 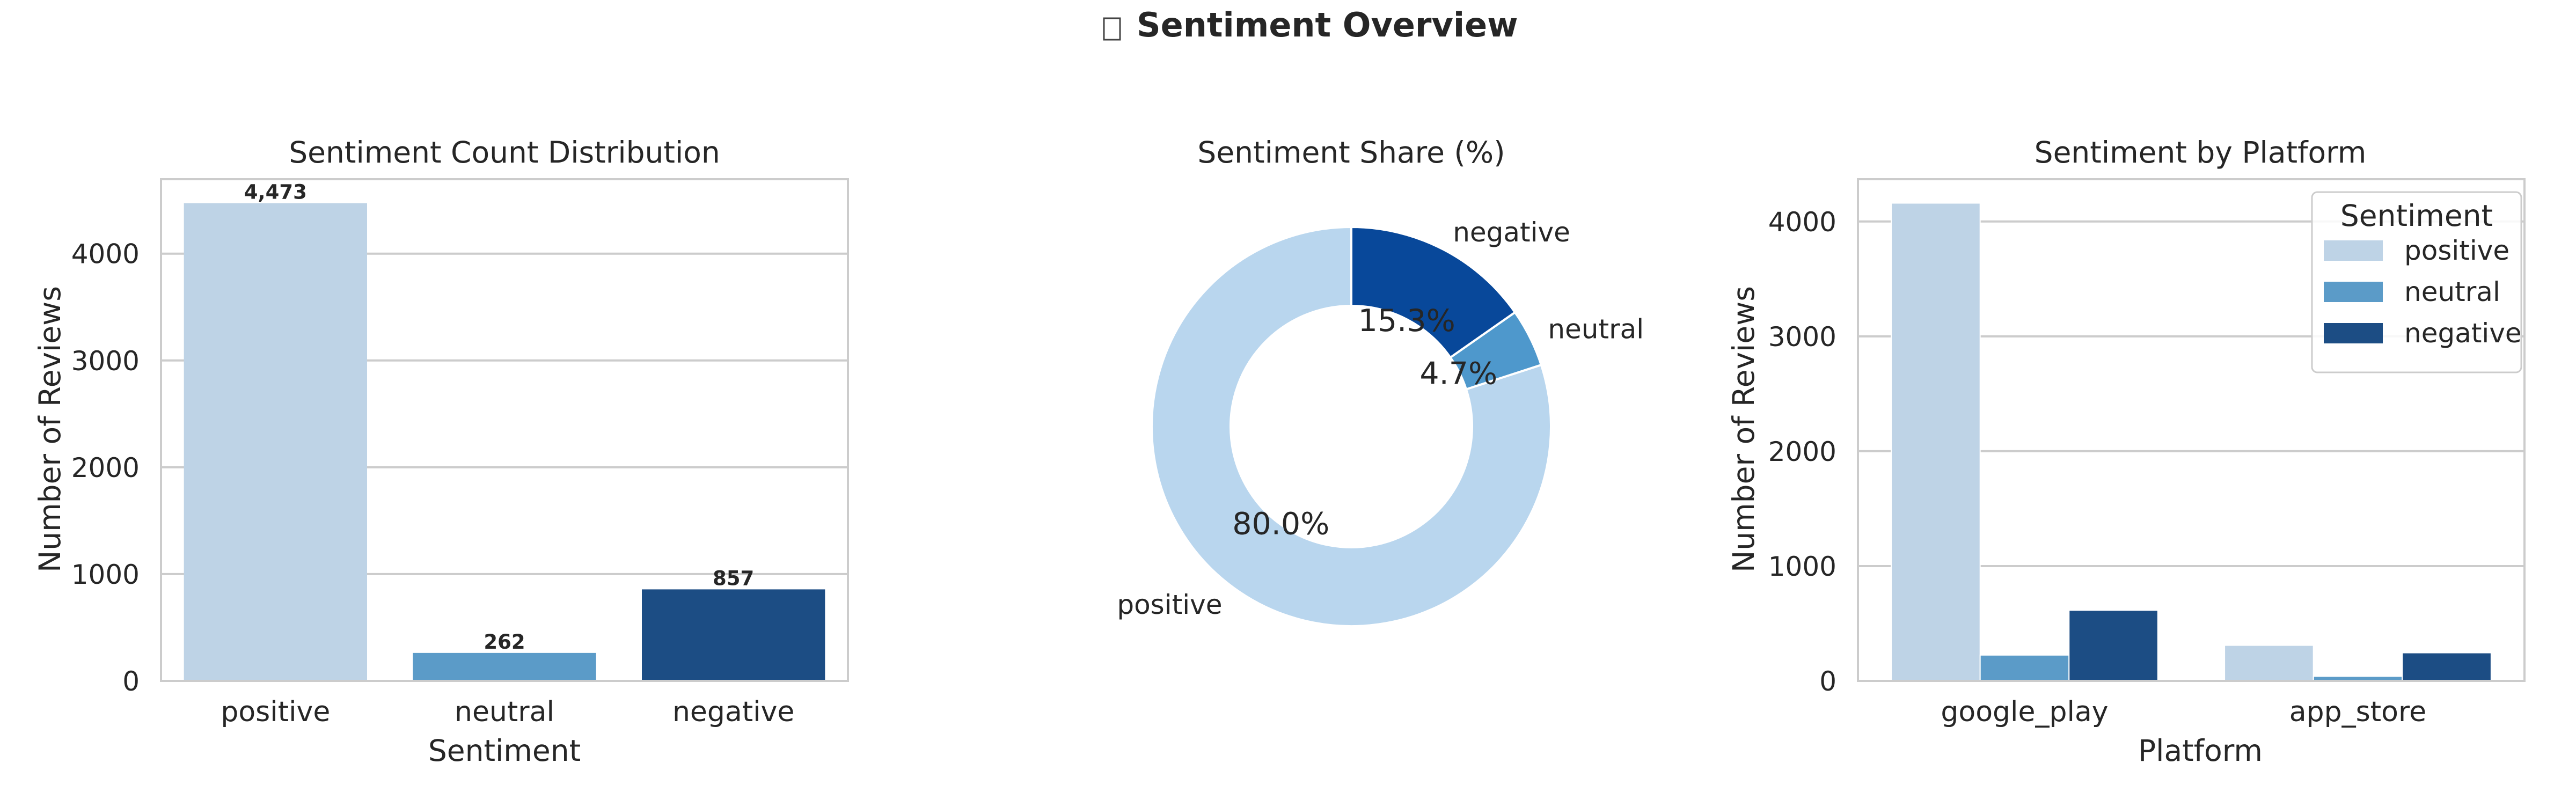 I want to click on share-pct-label: 80.0%, so click(x=1280, y=524).